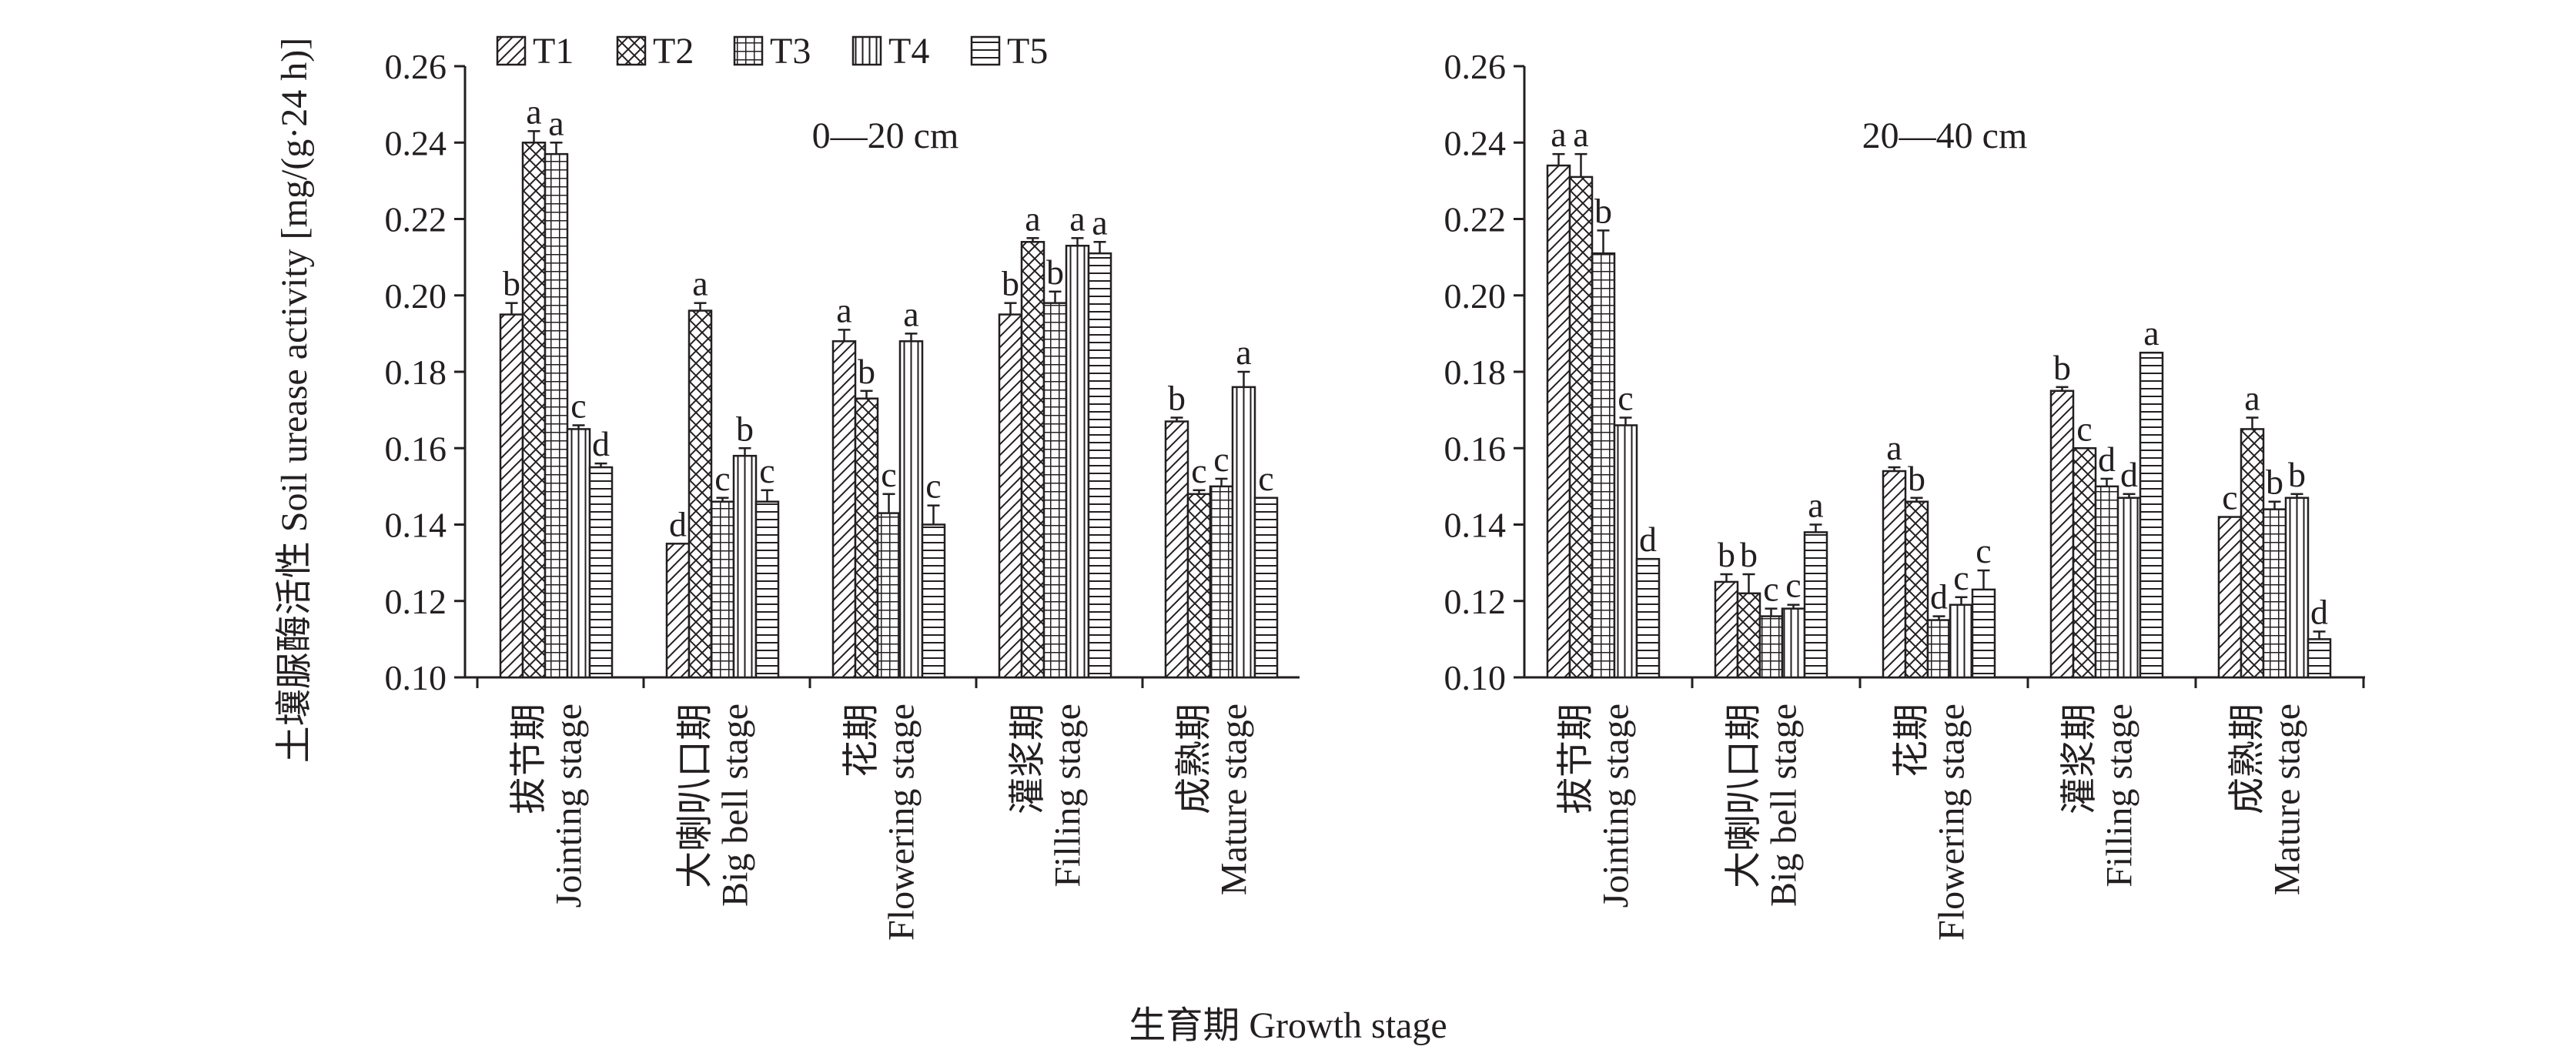 Image resolution: width=2576 pixels, height=1053 pixels. What do you see at coordinates (1288, 1025) in the screenshot?
I see `x-axis-title: 生育期 Growth stage` at bounding box center [1288, 1025].